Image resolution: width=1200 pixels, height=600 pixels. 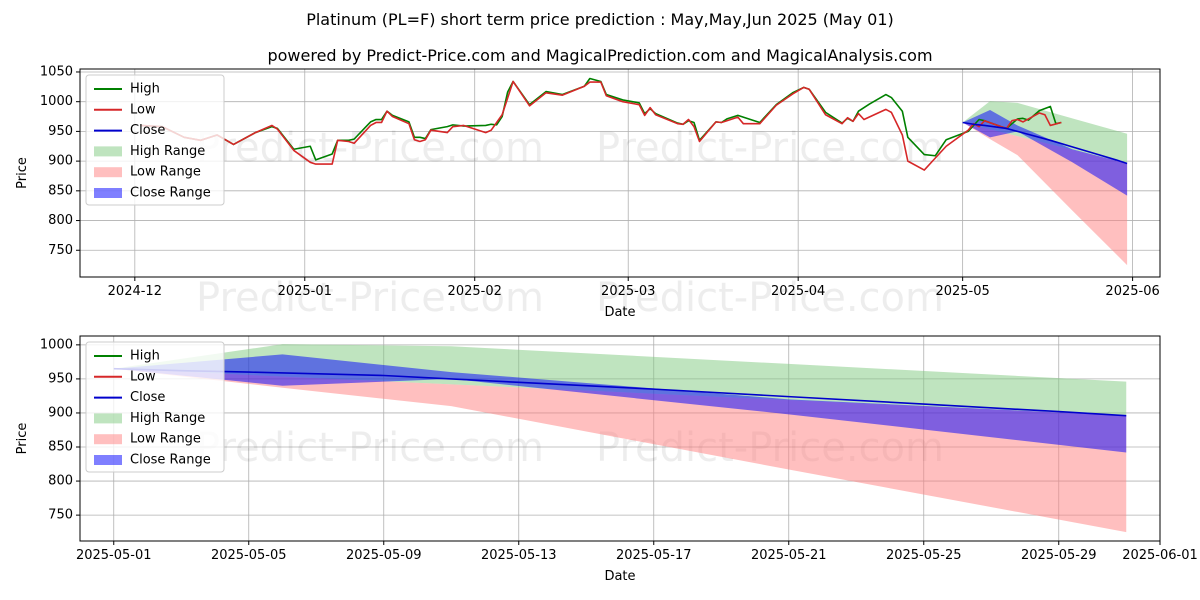 What do you see at coordinates (789, 555) in the screenshot?
I see `x-tick-label: 2025-05-21` at bounding box center [789, 555].